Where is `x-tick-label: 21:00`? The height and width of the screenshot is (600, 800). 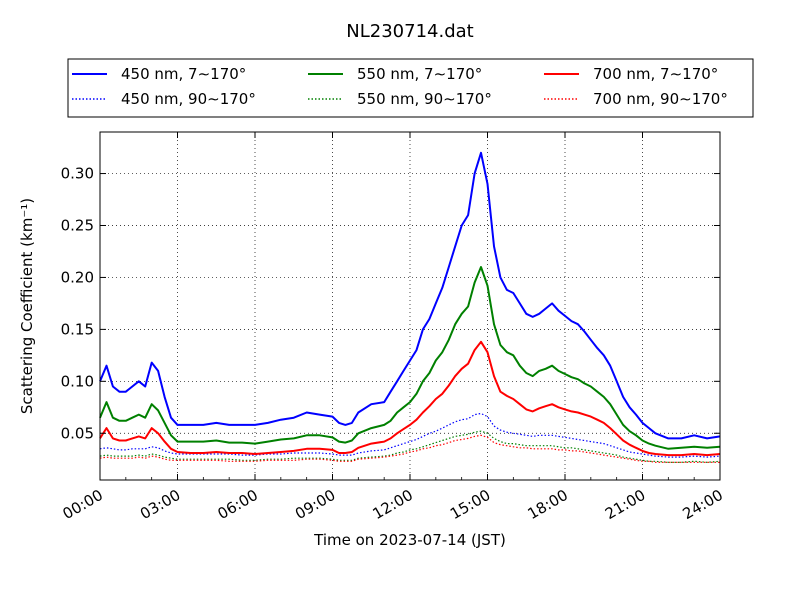
x-tick-label: 21:00 is located at coordinates (625, 504).